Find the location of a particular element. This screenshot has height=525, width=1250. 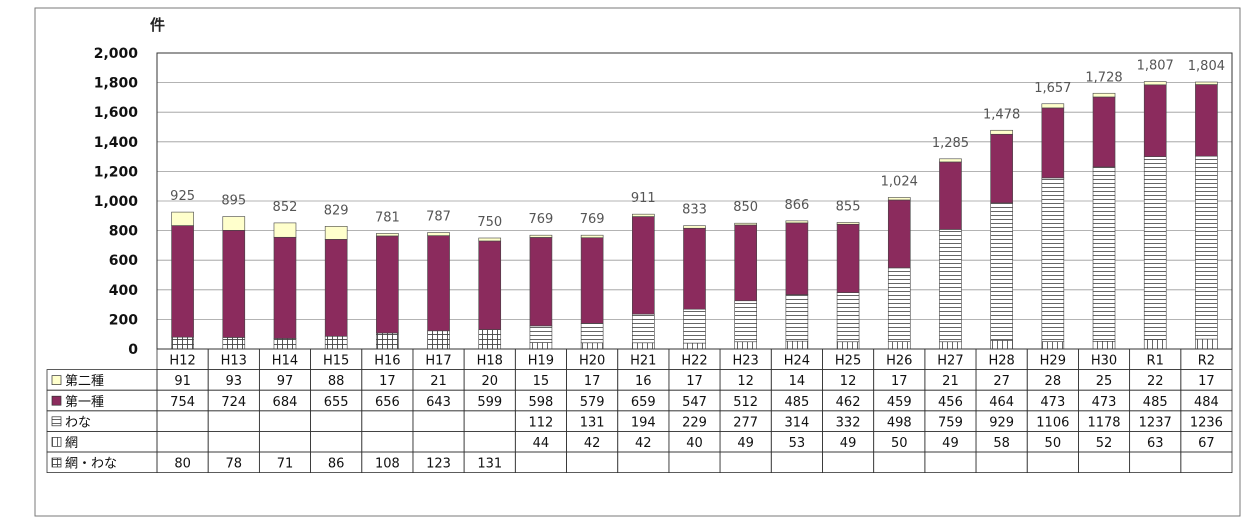

x-tick-label: H25 is located at coordinates (848, 361).